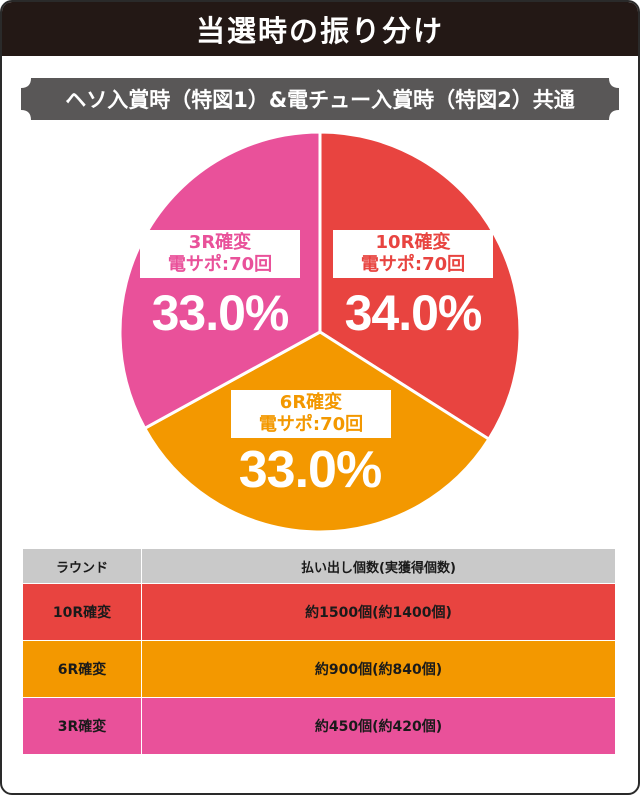 This screenshot has width=640, height=795. I want to click on subtitle-text: ヘソ入賞時（特図1）&電チュー入賞時（特図2）共通, so click(320, 100).